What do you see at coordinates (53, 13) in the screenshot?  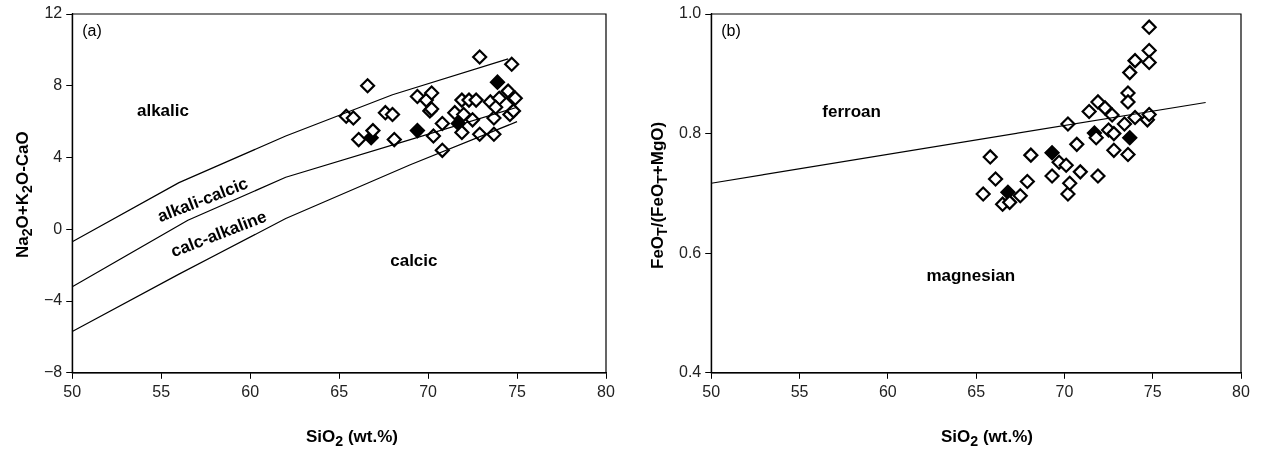 I see `y-tick-label: 12` at bounding box center [53, 13].